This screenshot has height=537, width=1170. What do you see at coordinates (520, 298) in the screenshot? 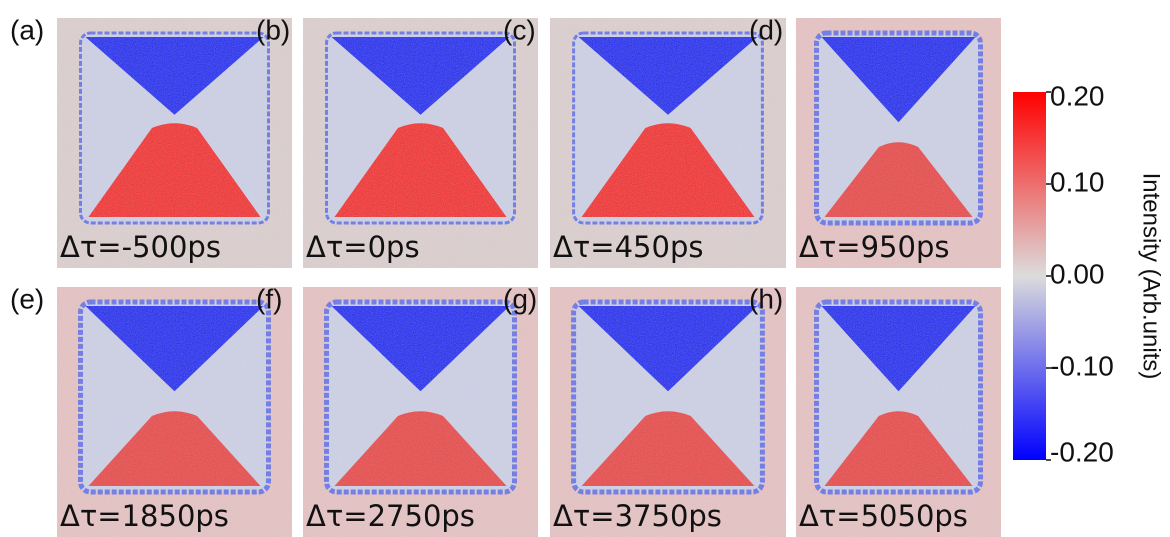
I see `panel-label: (g)` at bounding box center [520, 298].